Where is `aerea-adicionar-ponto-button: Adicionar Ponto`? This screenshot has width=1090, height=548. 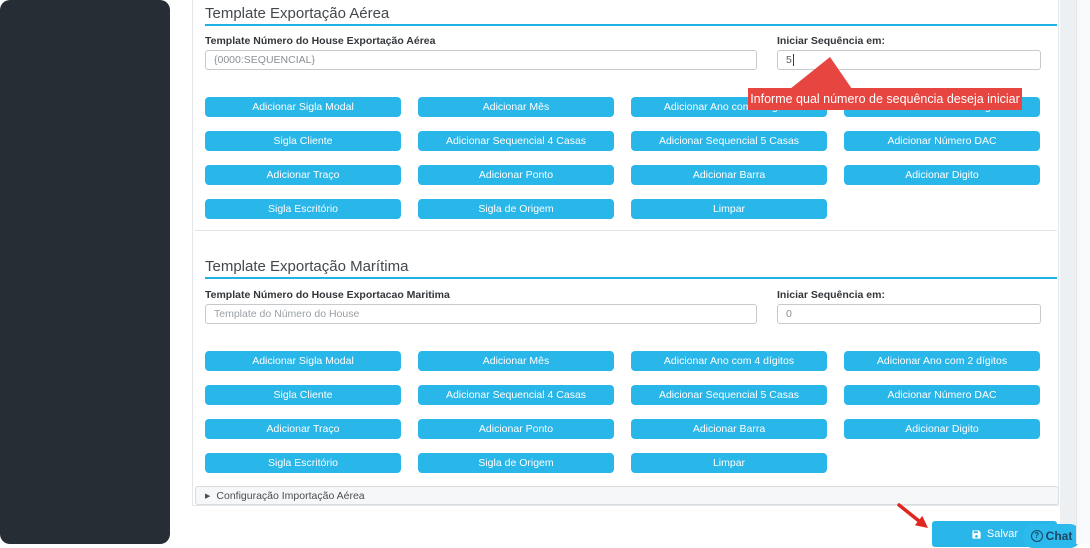 aerea-adicionar-ponto-button: Adicionar Ponto is located at coordinates (516, 175).